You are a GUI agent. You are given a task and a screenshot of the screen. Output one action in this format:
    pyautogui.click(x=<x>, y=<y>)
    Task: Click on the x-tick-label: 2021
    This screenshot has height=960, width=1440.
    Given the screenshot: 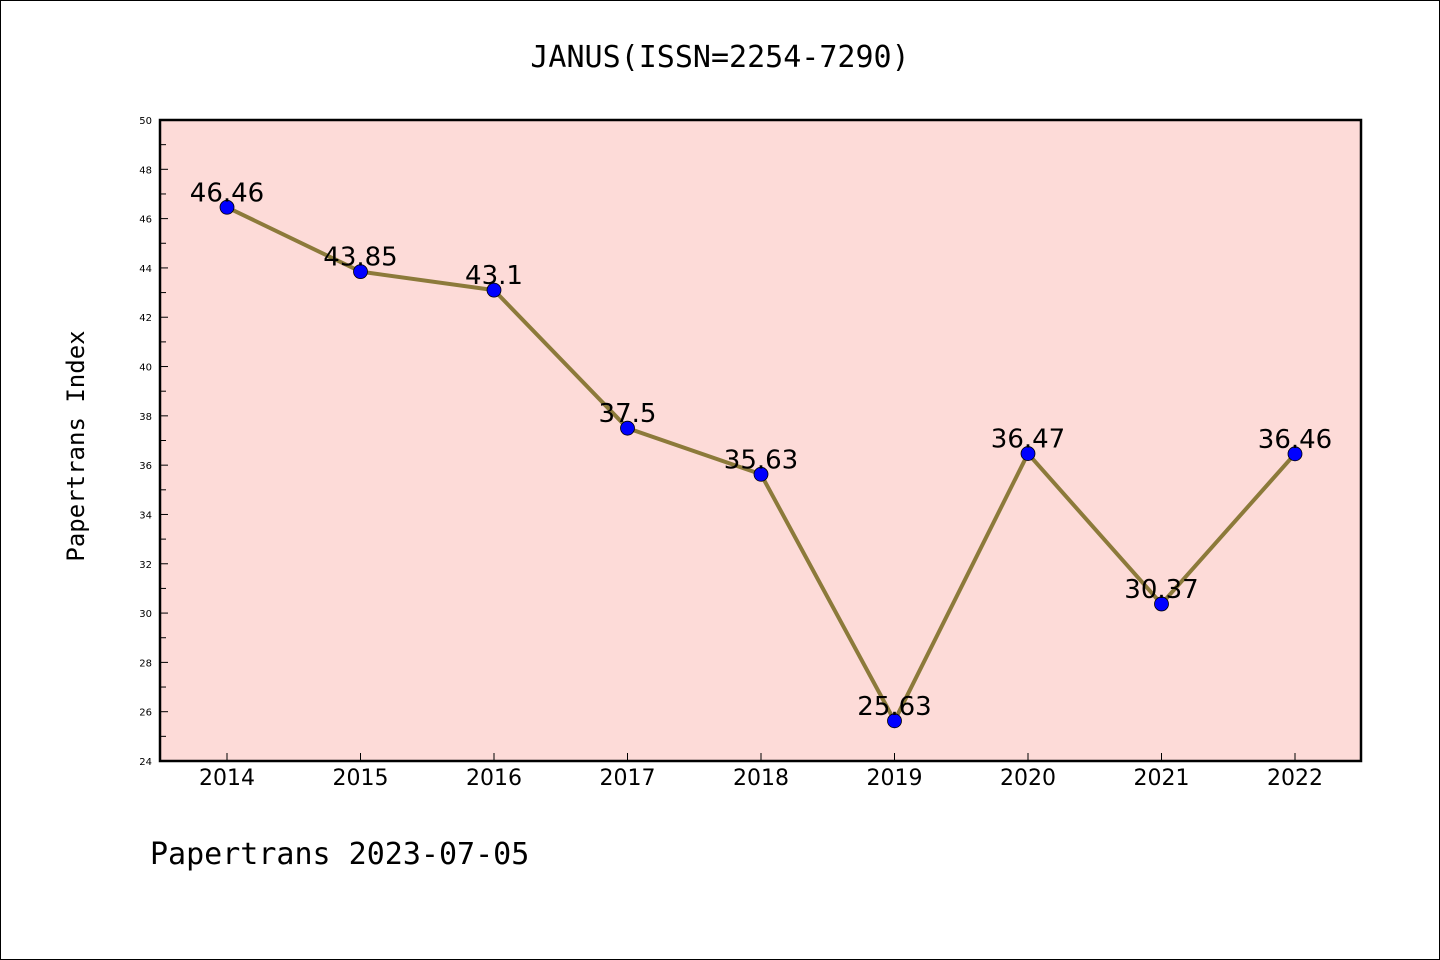 What is the action you would take?
    pyautogui.click(x=1162, y=778)
    